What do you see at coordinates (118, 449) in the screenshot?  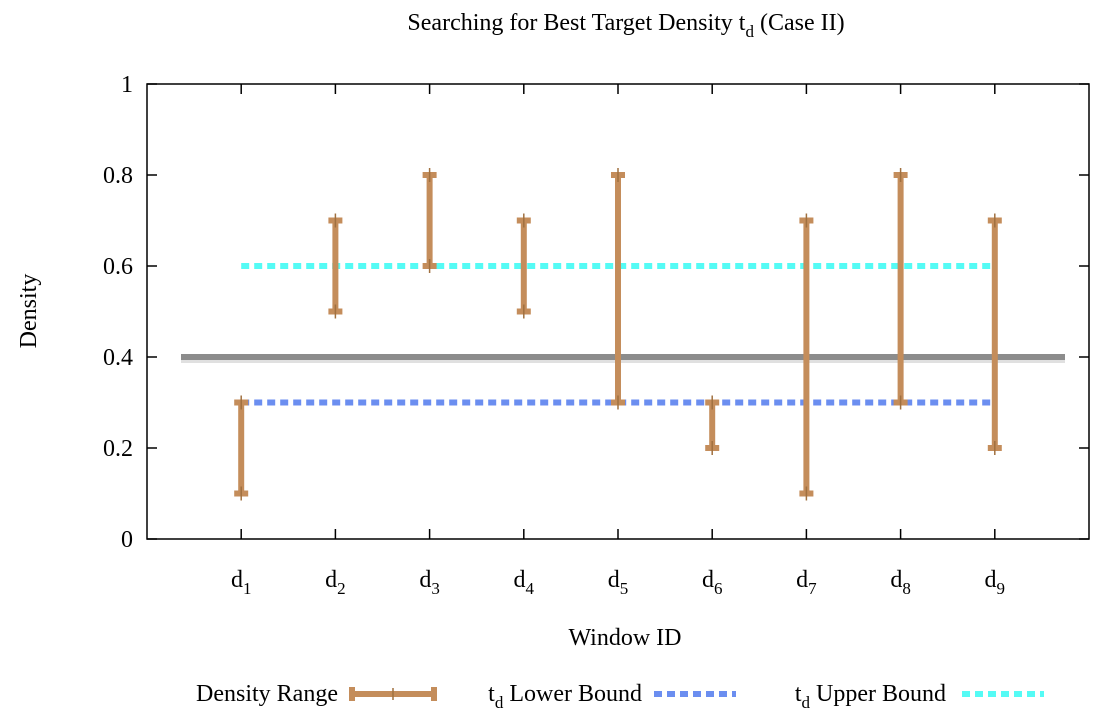 I see `y-tick-label: 0.2` at bounding box center [118, 449].